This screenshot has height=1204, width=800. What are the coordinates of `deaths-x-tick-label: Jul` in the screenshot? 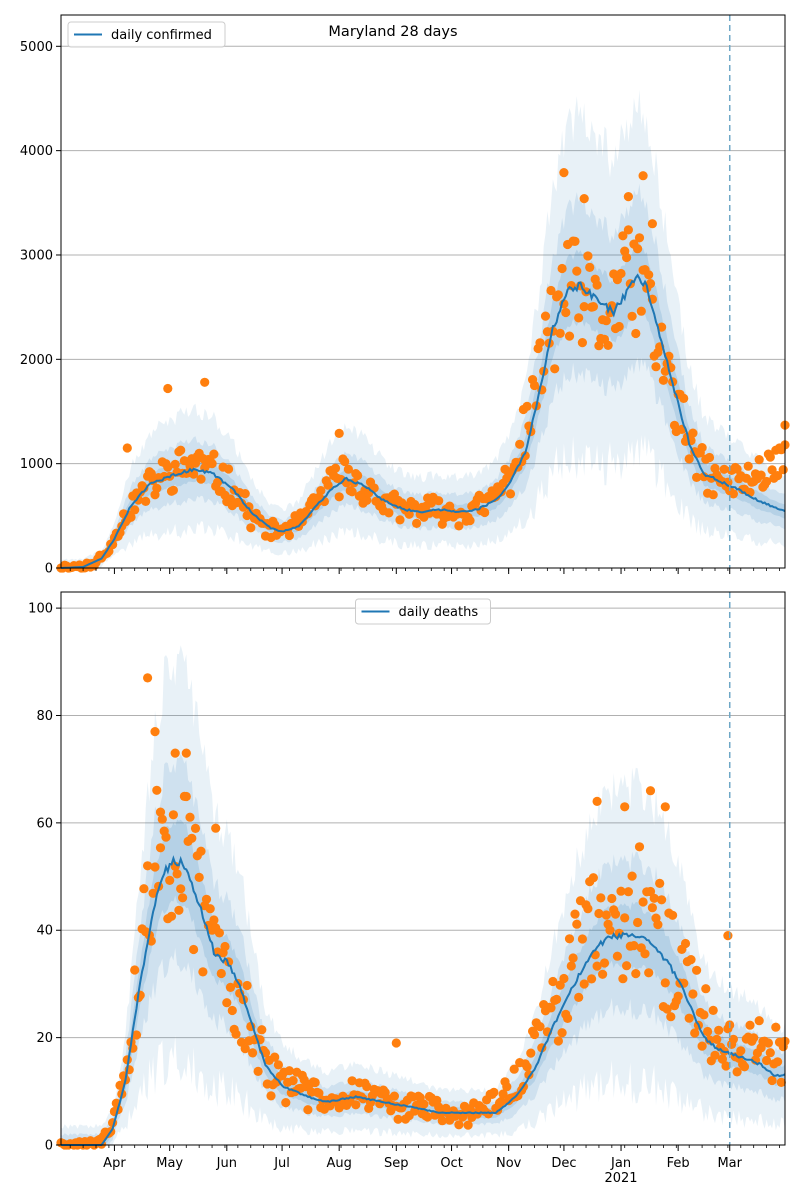 It's located at (281, 1163).